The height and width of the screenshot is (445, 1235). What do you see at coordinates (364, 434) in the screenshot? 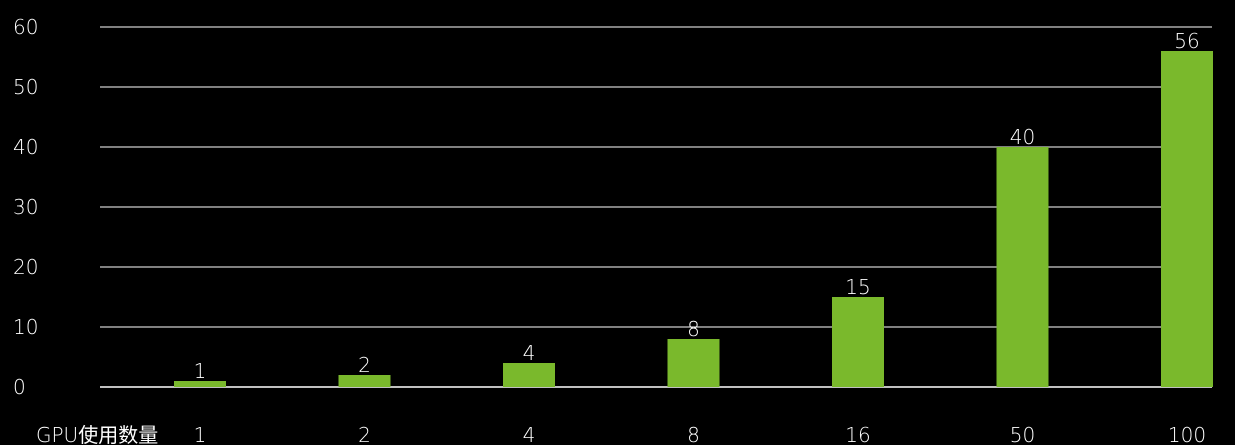
I see `x-tick-label: 2` at bounding box center [364, 434].